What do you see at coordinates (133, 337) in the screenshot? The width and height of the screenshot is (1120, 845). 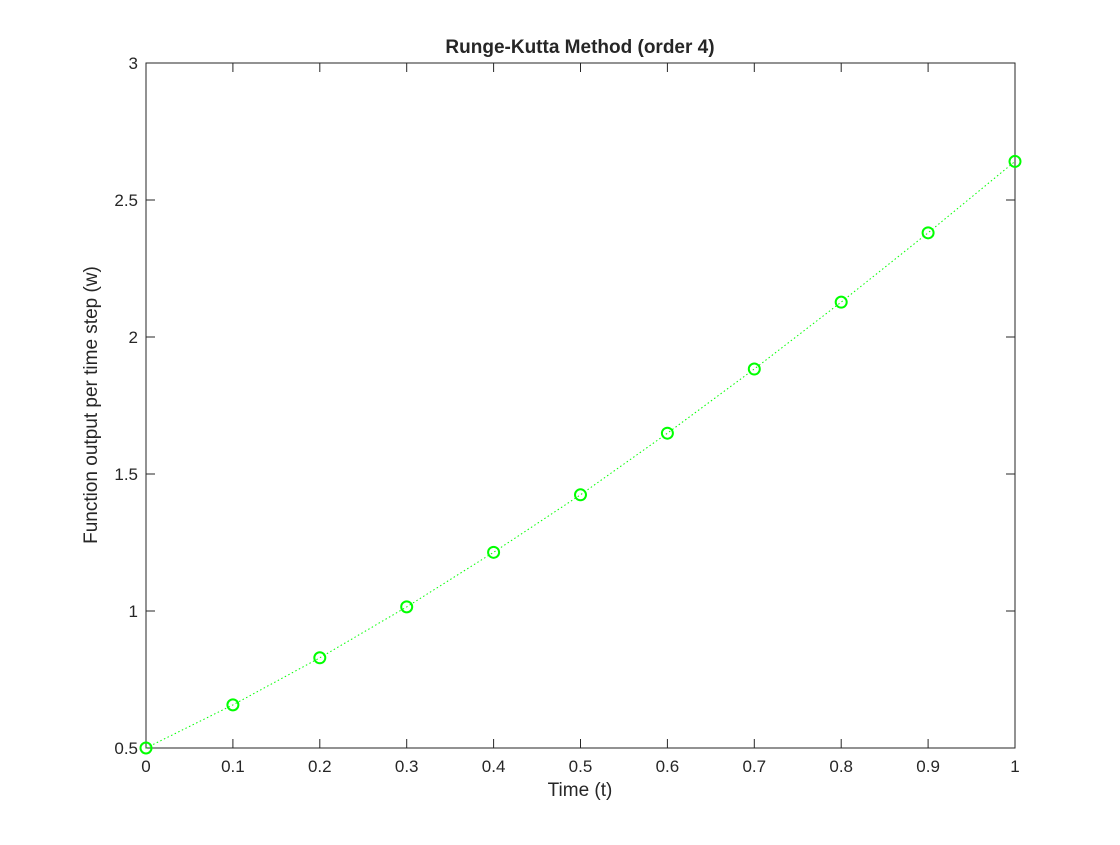 I see `y-tick-label: 2` at bounding box center [133, 337].